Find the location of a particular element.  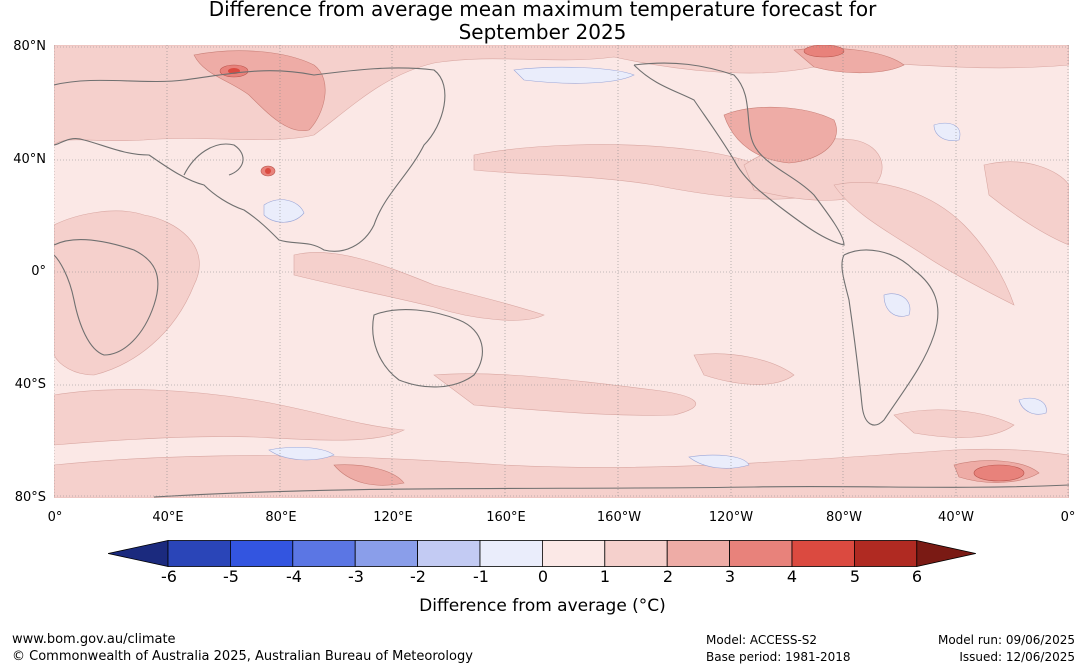

colorbar-tick: 2 is located at coordinates (668, 576).